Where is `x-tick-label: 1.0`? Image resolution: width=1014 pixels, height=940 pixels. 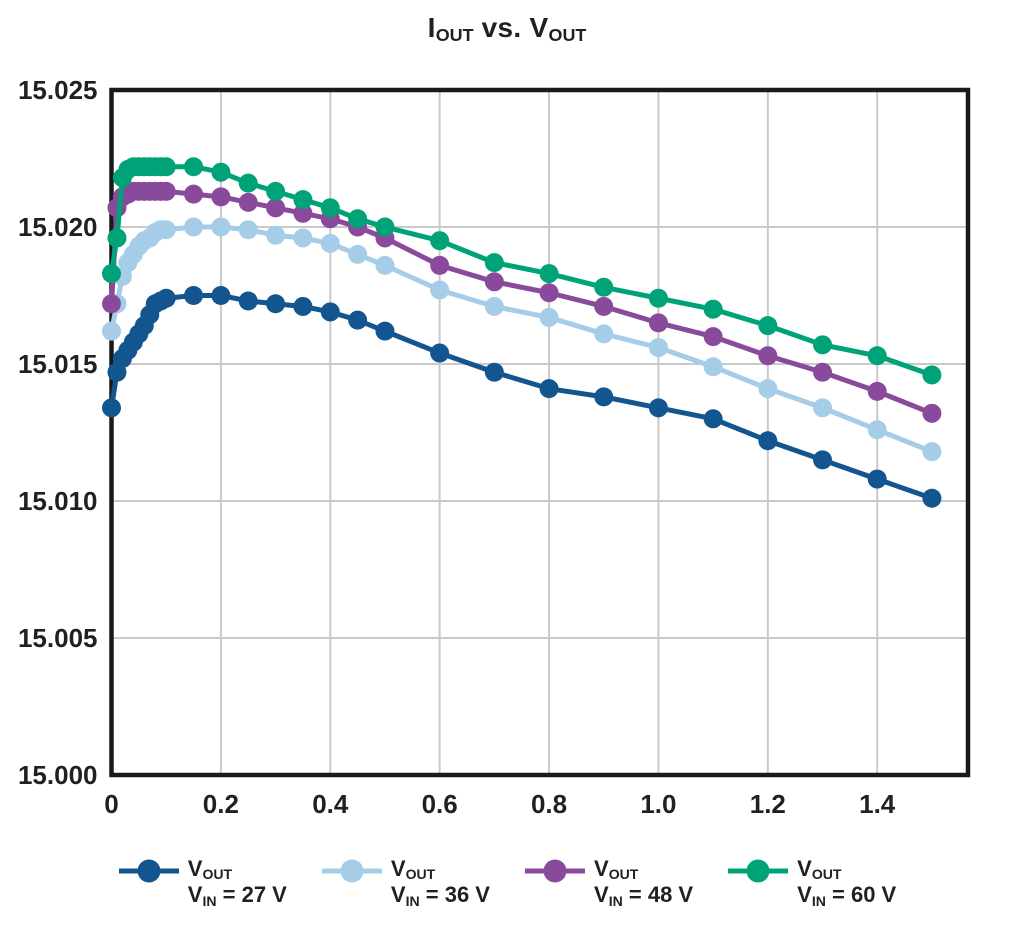 x-tick-label: 1.0 is located at coordinates (658, 804).